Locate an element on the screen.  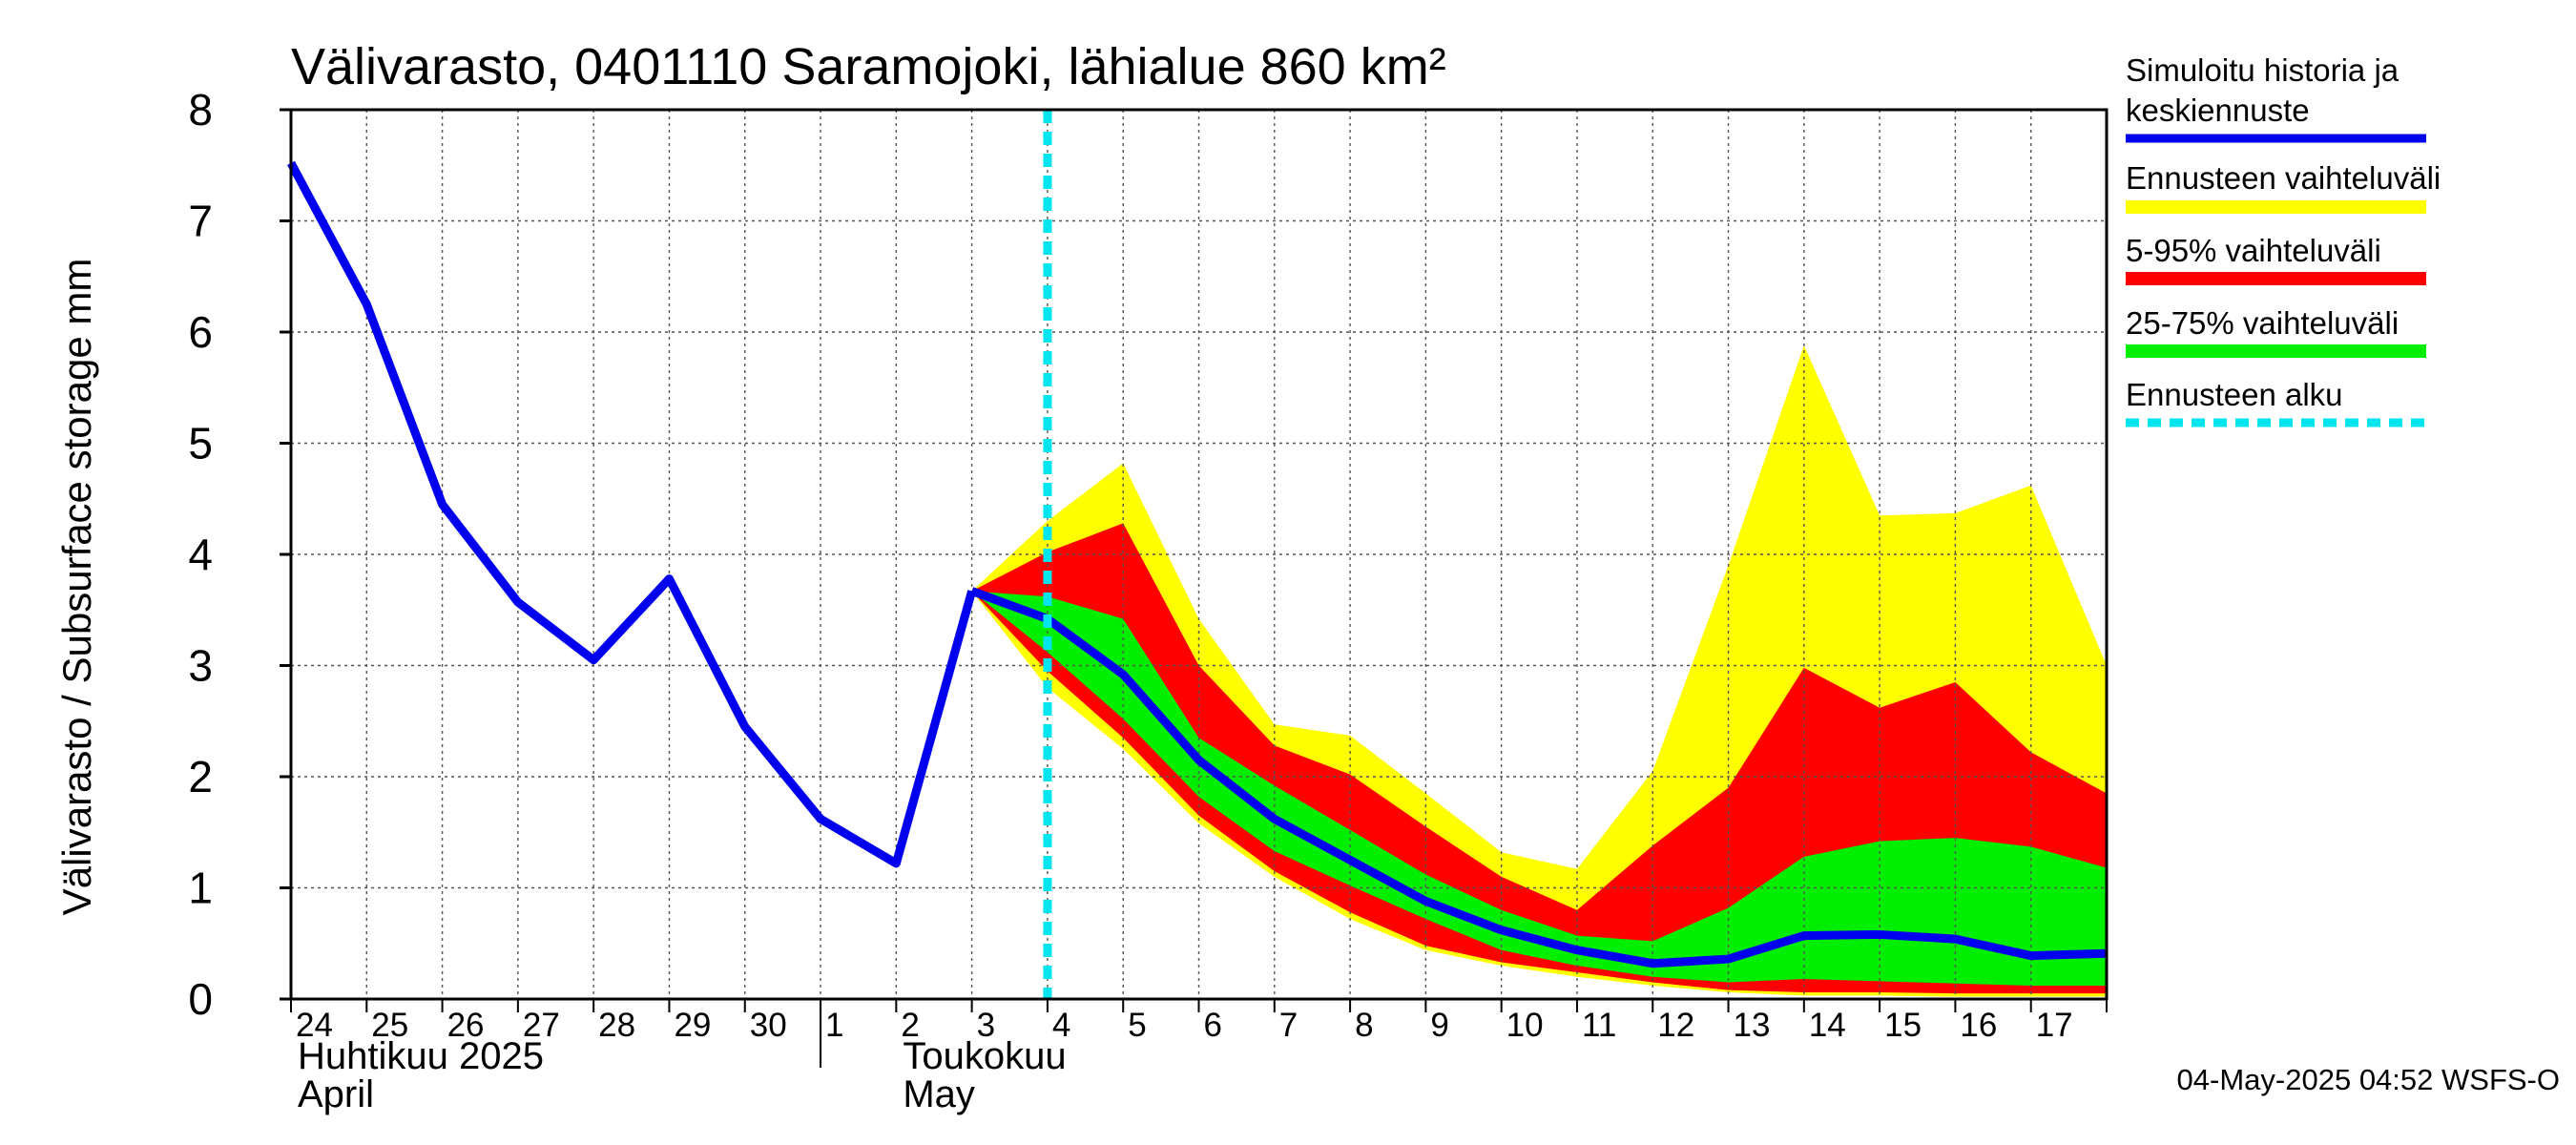
x-tick-label: 24 is located at coordinates (314, 1025).